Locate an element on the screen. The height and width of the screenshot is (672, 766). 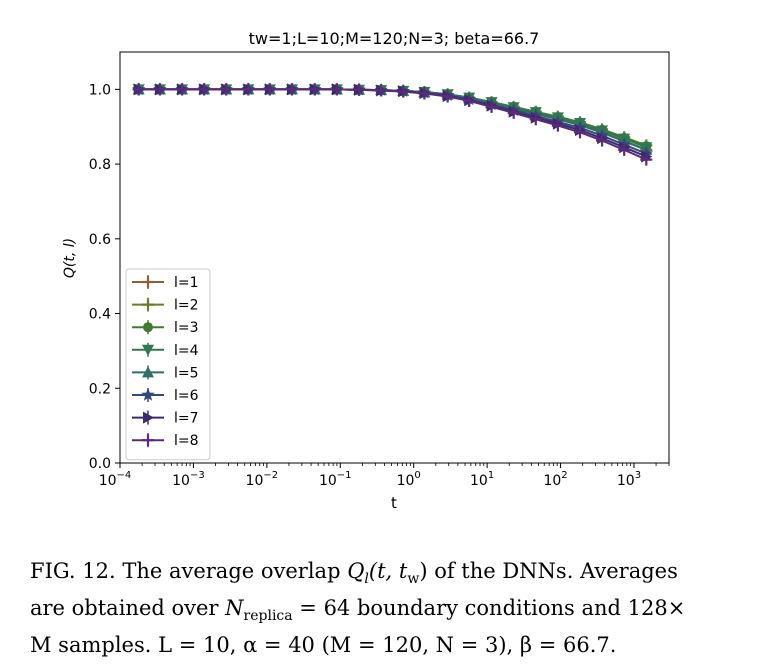
data-layer is located at coordinates (392, 124).